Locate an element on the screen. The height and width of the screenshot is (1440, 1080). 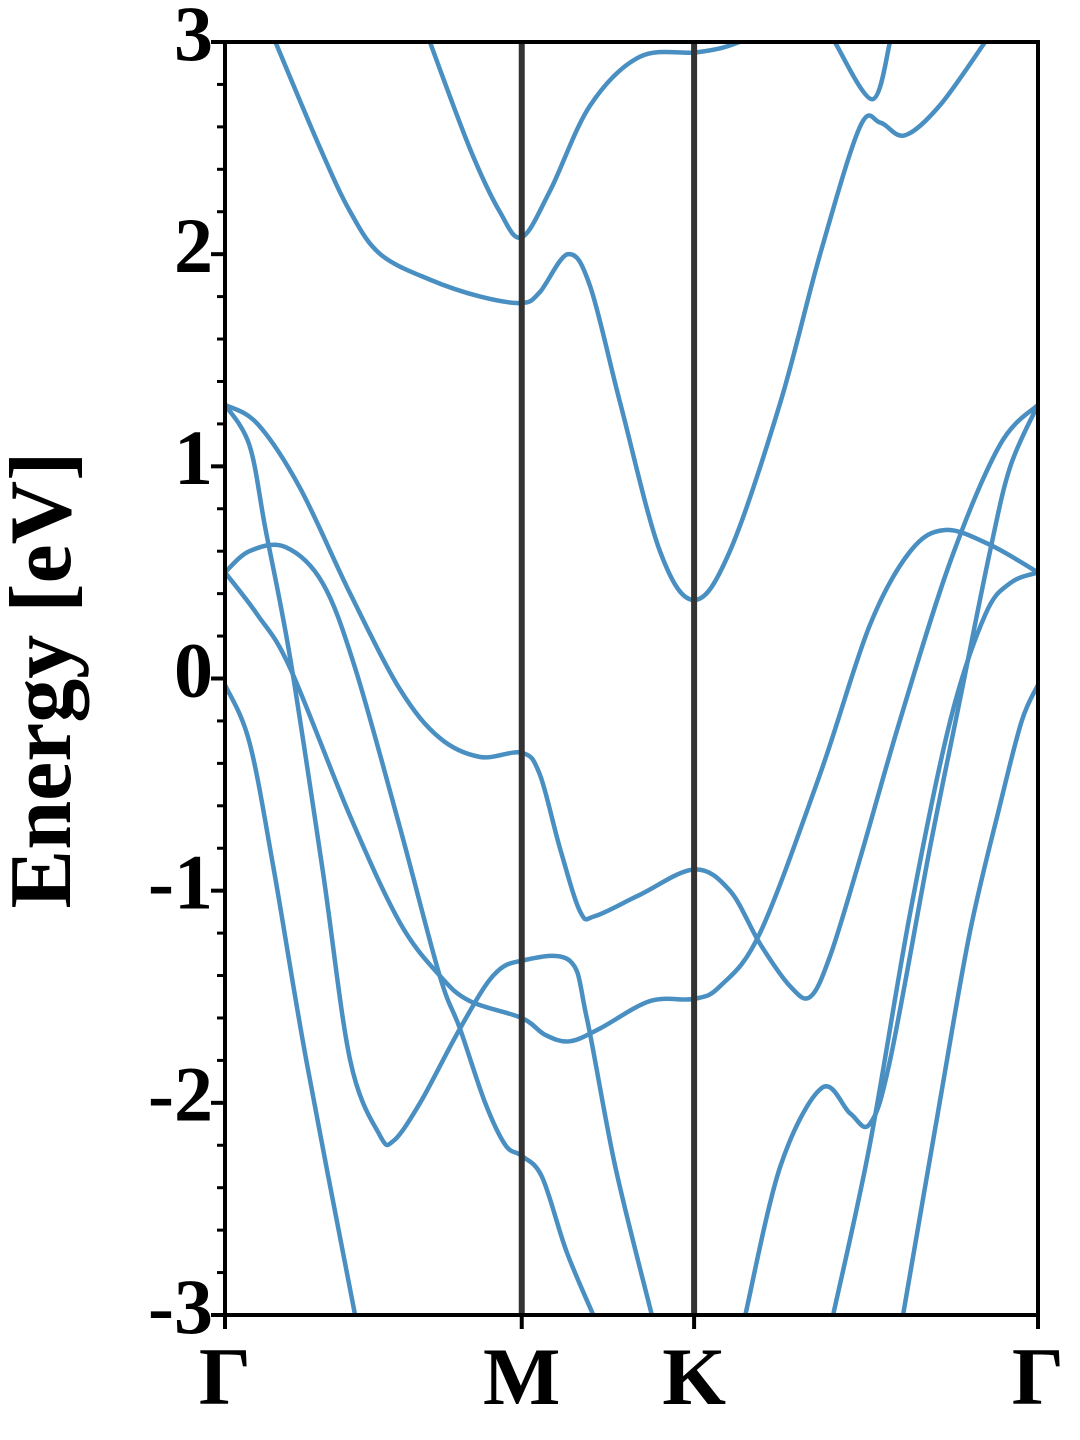
x-tick-label: M is located at coordinates (521, 1376).